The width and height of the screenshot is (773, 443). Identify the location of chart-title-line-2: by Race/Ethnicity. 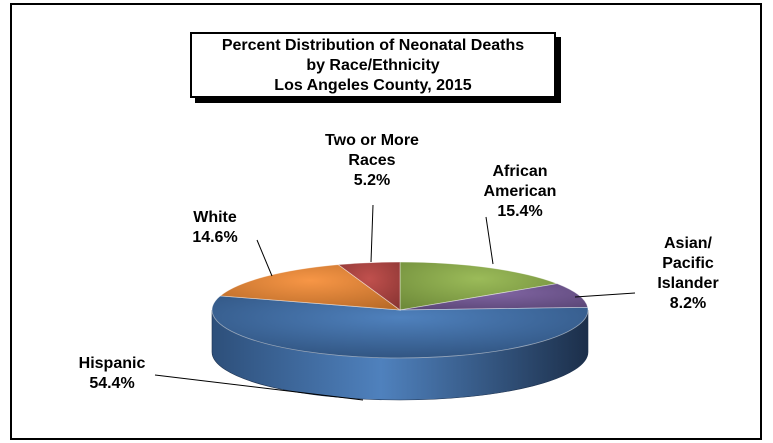
(373, 65).